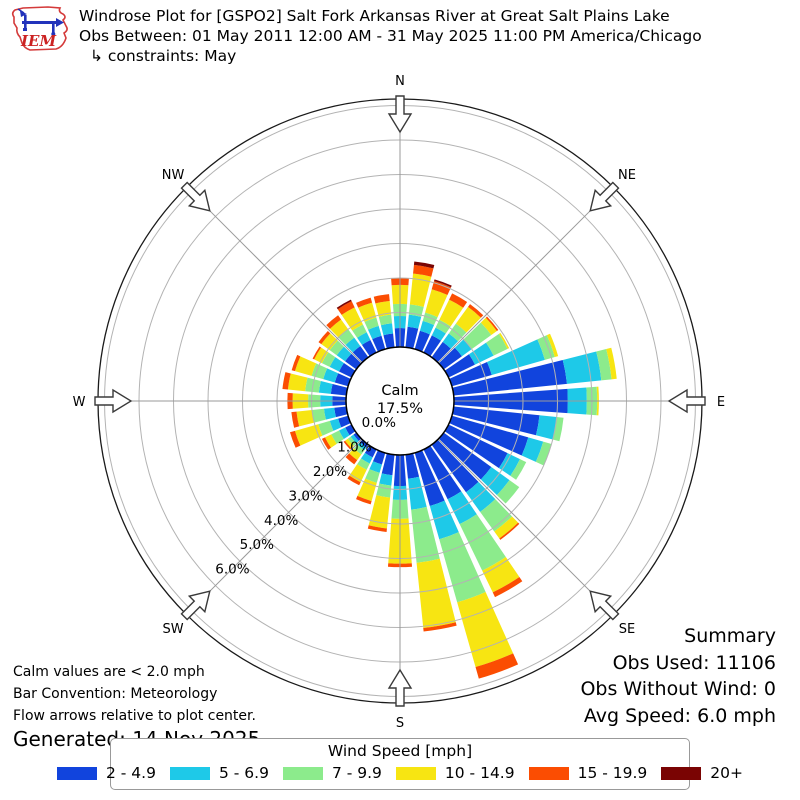  Describe the element at coordinates (679, 715) in the screenshot. I see `summary-avg-speed: Avg Speed: 6.0 mph` at that location.